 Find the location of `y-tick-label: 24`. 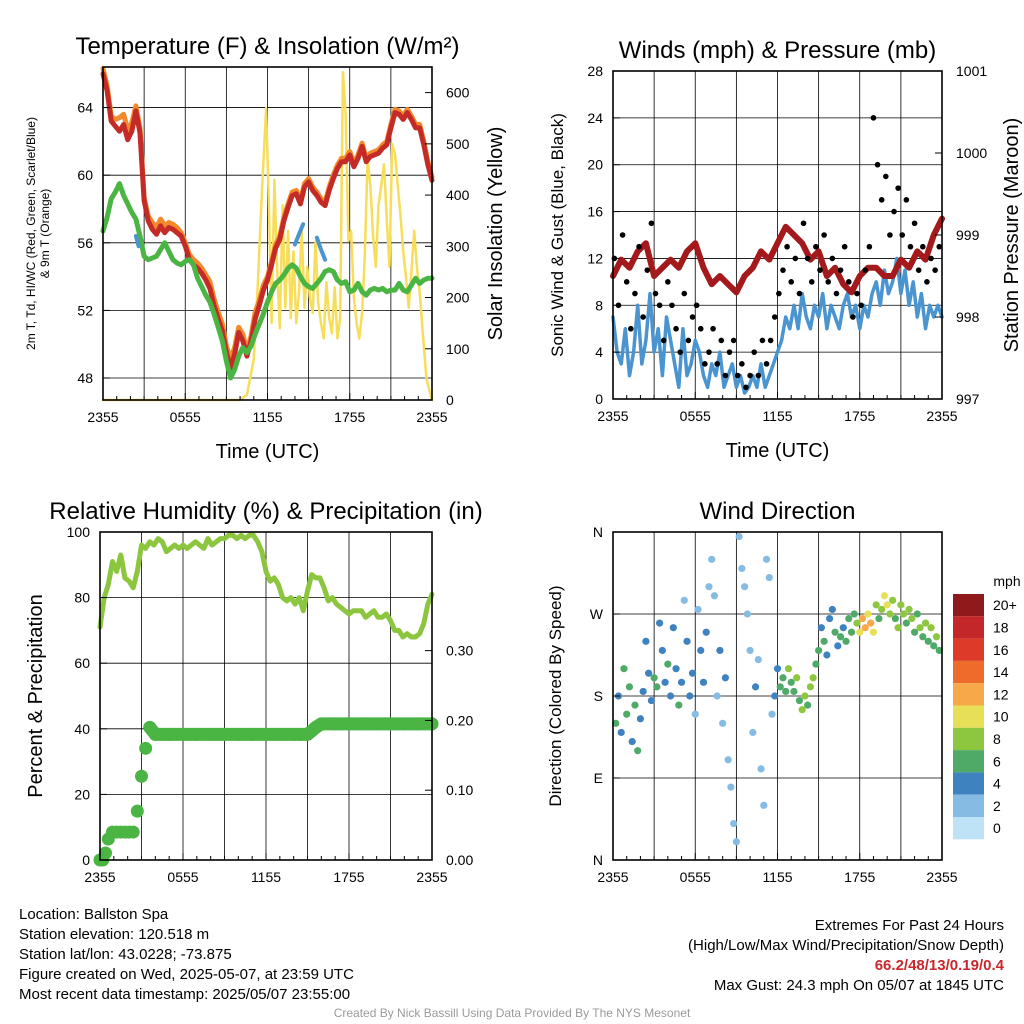

y-tick-label: 24 is located at coordinates (595, 118).